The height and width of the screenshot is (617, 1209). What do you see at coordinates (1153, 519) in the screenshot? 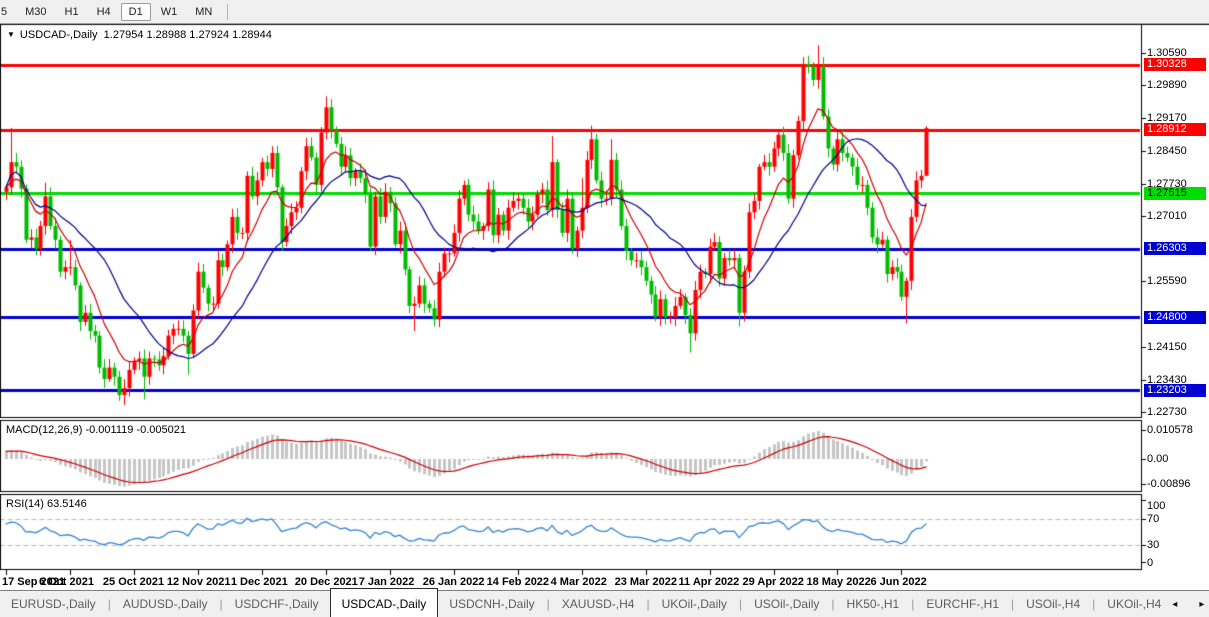
I see `rsi-axis-label: 70` at bounding box center [1153, 519].